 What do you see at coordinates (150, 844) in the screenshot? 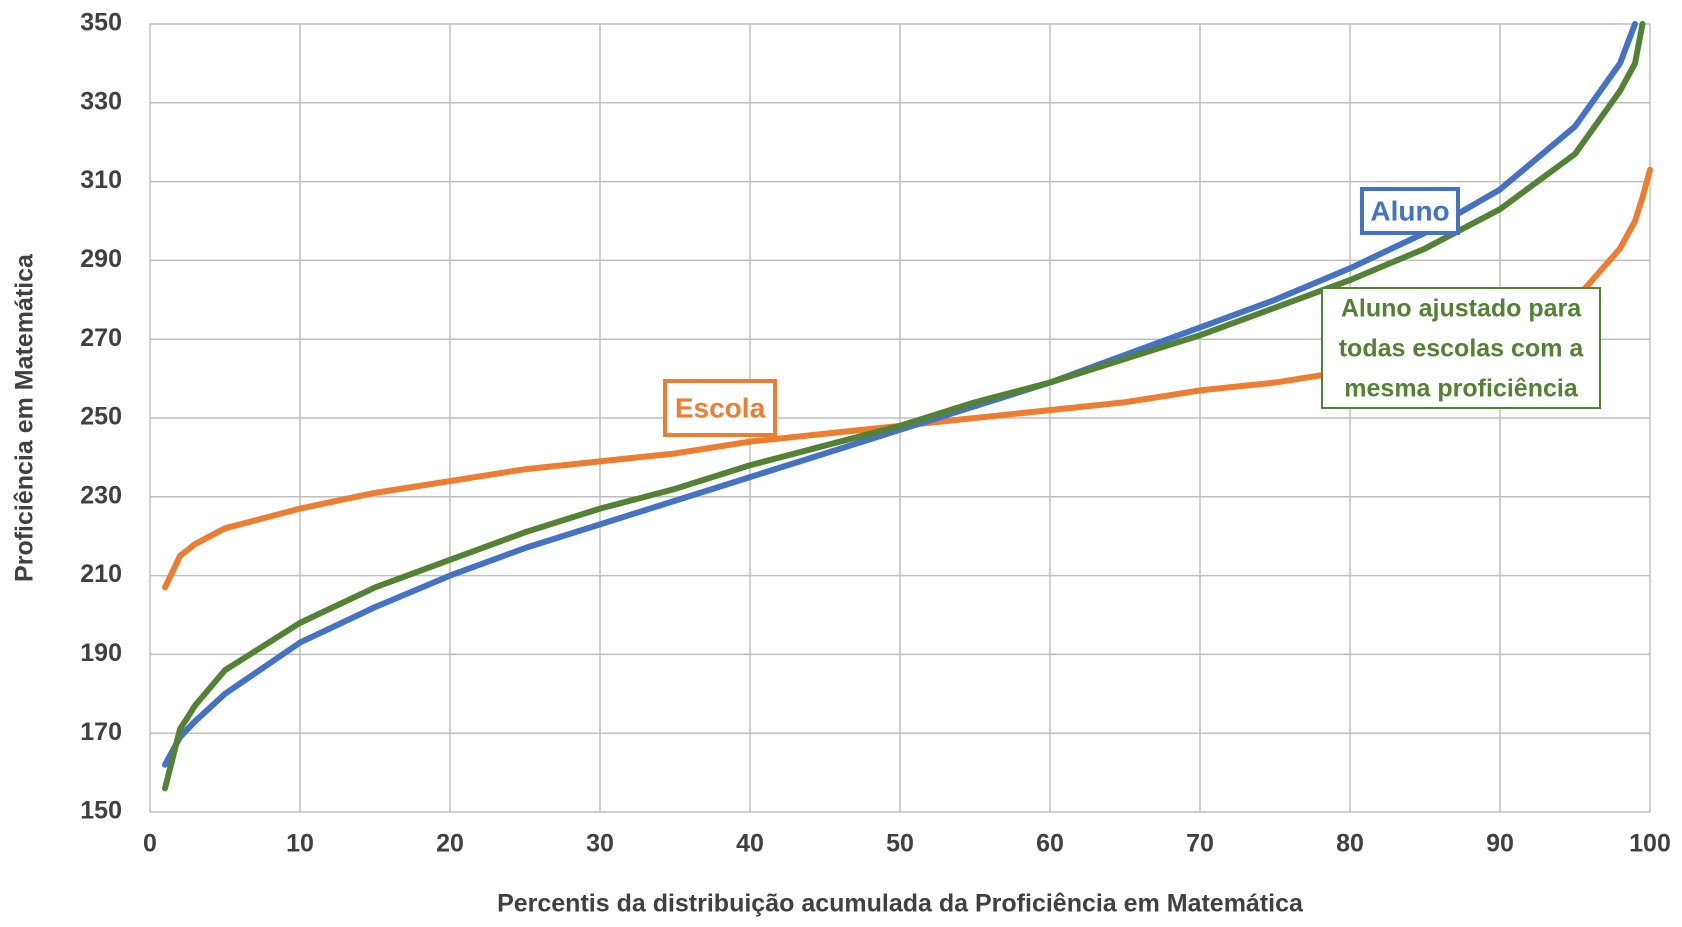
I see `x-tick-label: 0` at bounding box center [150, 844].